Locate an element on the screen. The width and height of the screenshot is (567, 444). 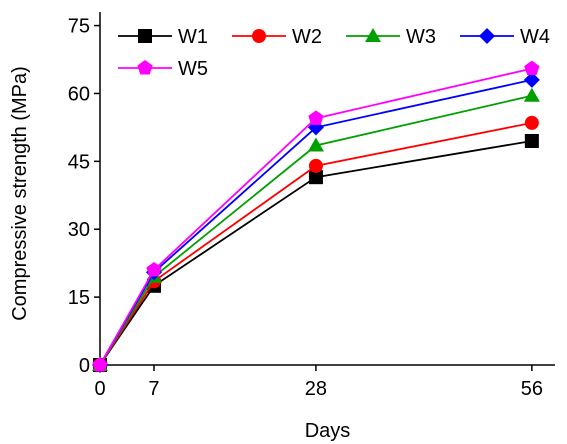
x-tick-label: 0 is located at coordinates (99, 389).